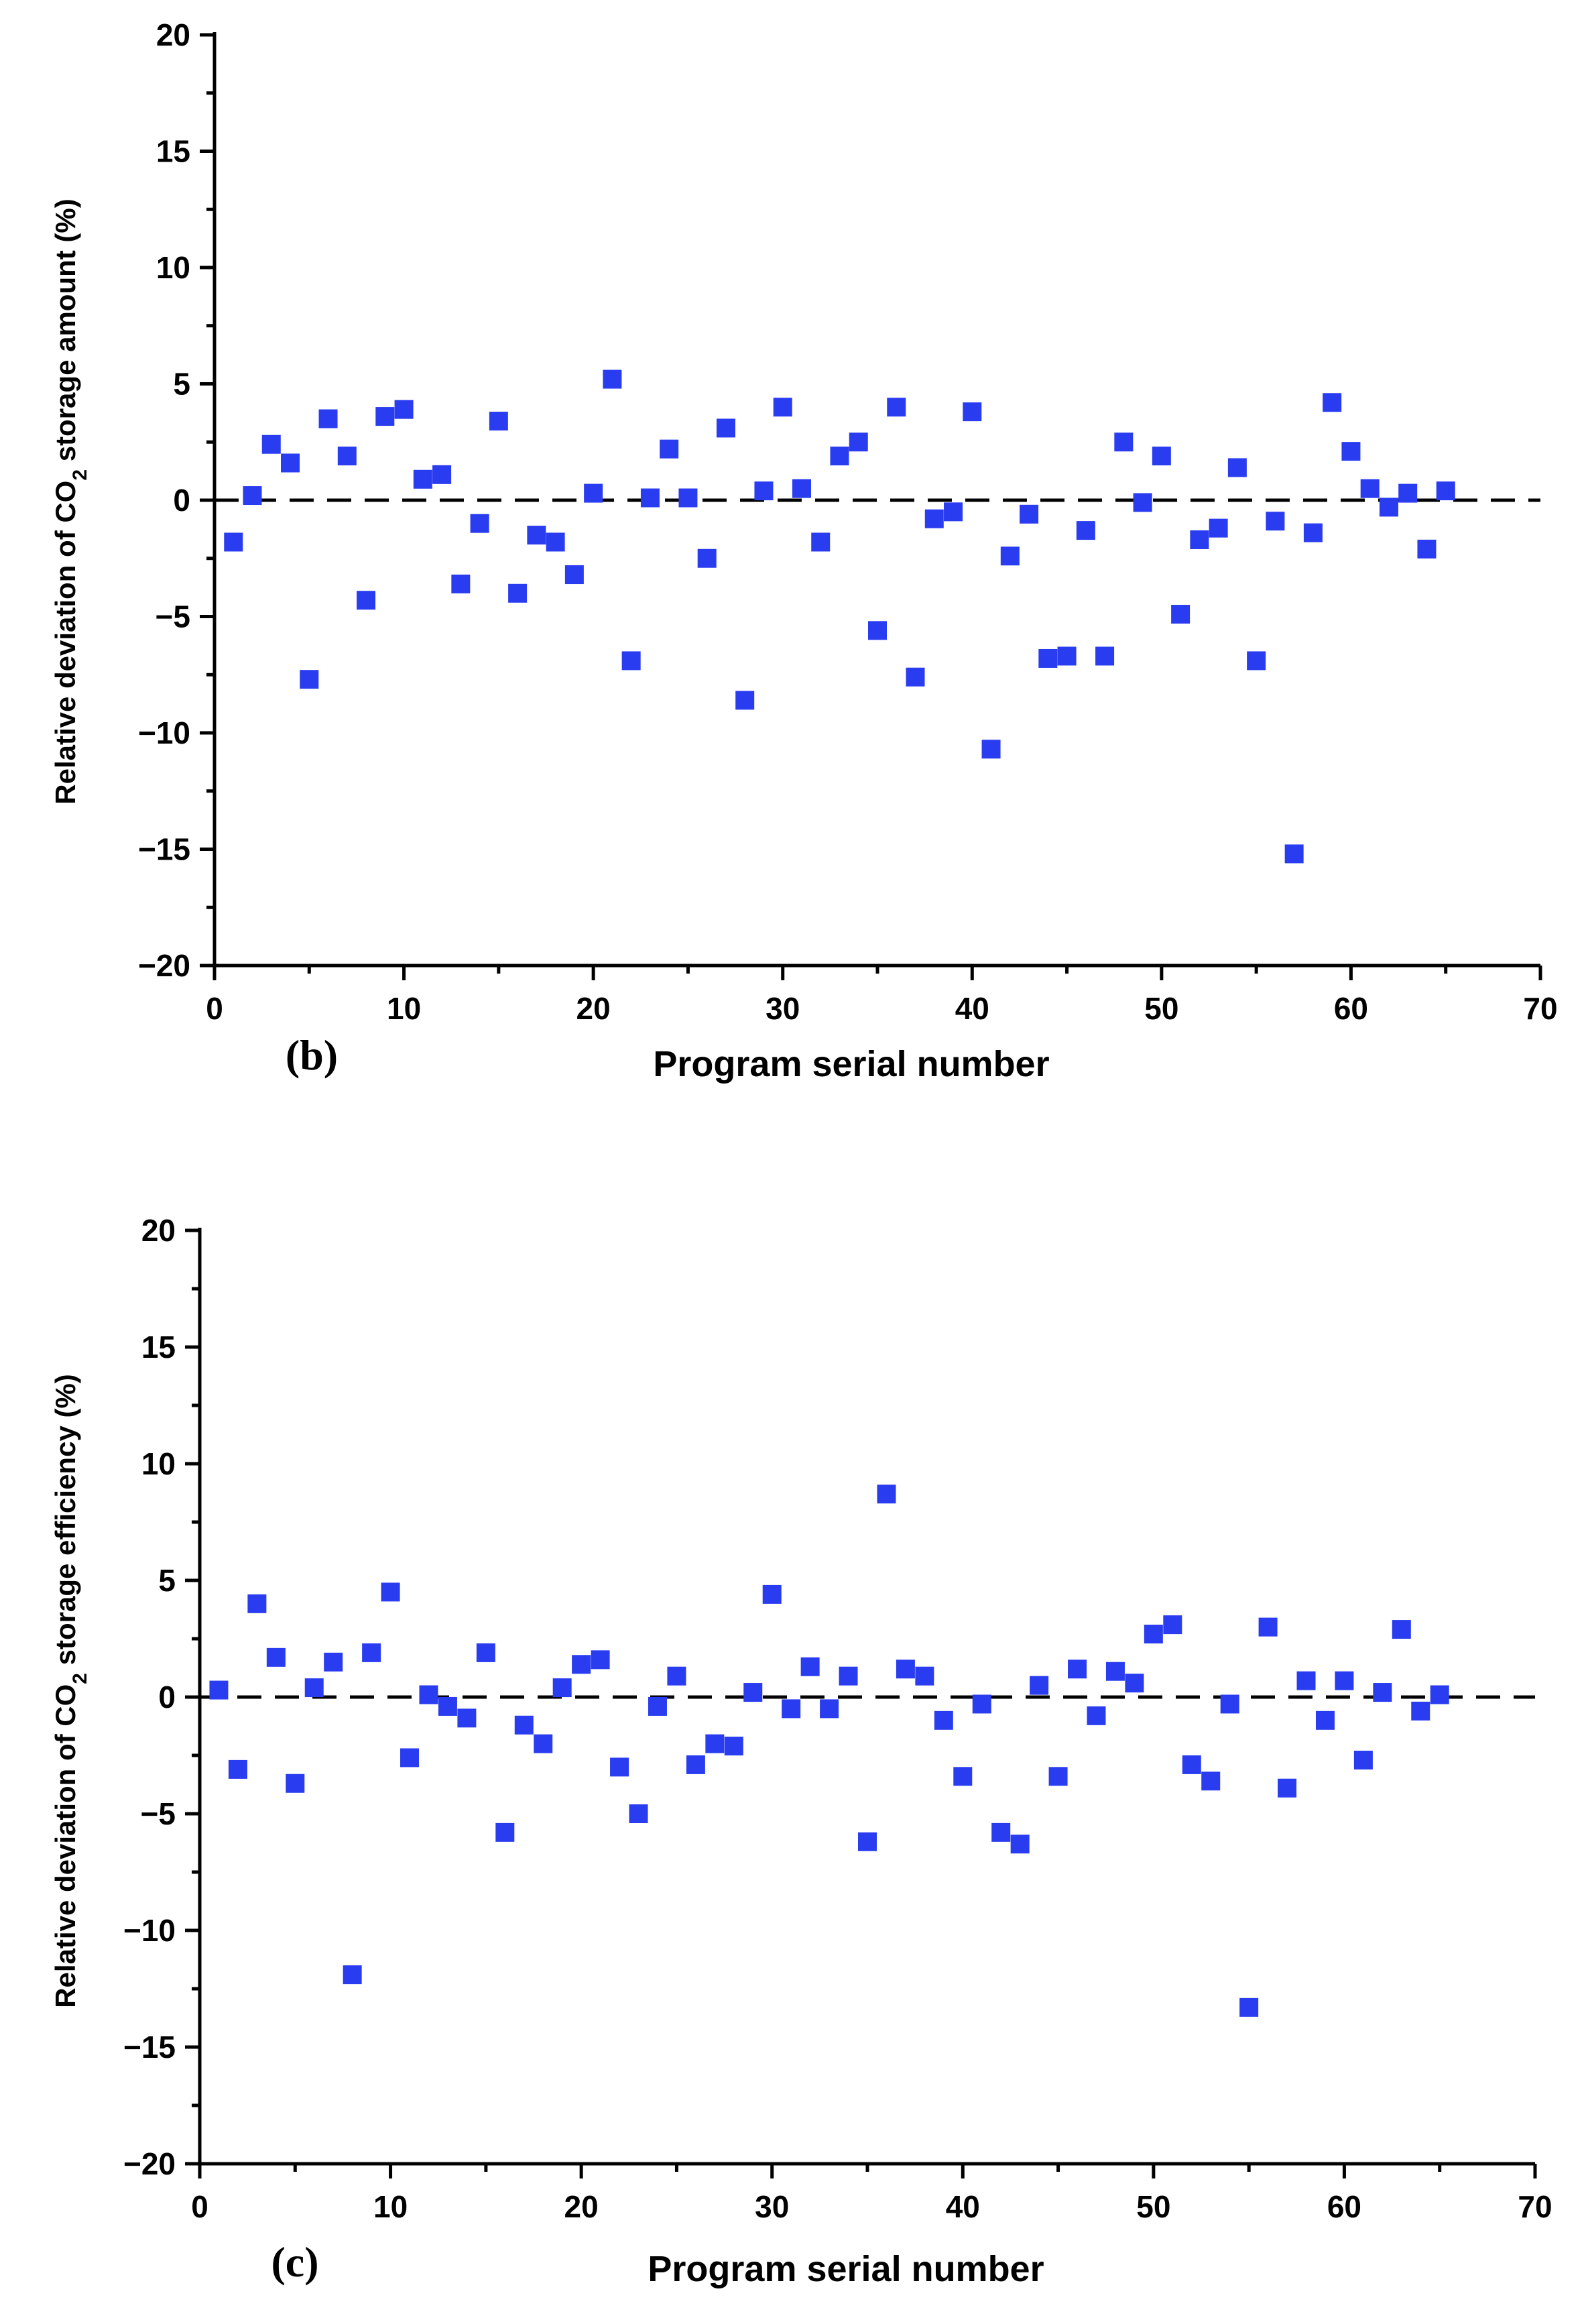 This screenshot has height=2324, width=1586. What do you see at coordinates (173, 151) in the screenshot?
I see `y-tick-label: 15` at bounding box center [173, 151].